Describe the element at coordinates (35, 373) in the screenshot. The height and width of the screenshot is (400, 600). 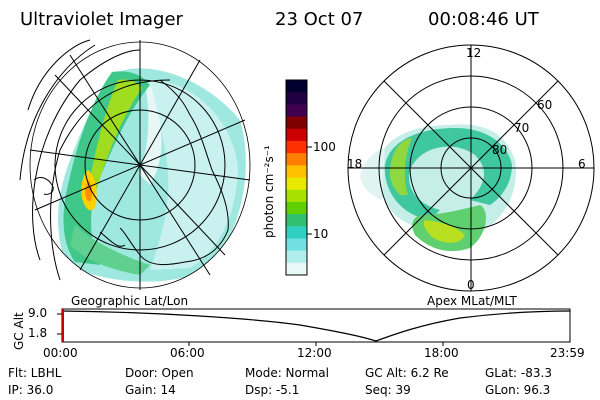
I see `info-filter: Flt: LBHL` at that location.